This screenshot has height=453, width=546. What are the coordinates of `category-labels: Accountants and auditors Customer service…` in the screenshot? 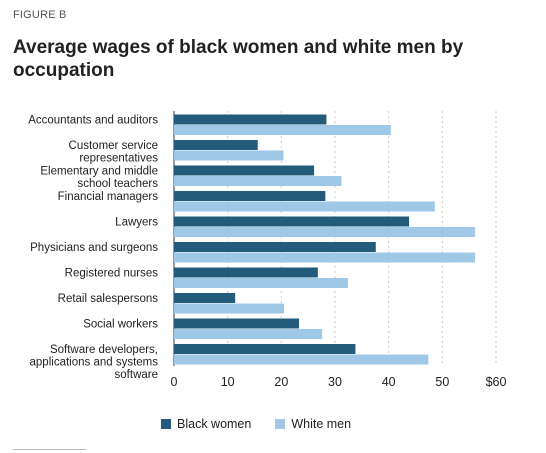 It's located at (93, 248).